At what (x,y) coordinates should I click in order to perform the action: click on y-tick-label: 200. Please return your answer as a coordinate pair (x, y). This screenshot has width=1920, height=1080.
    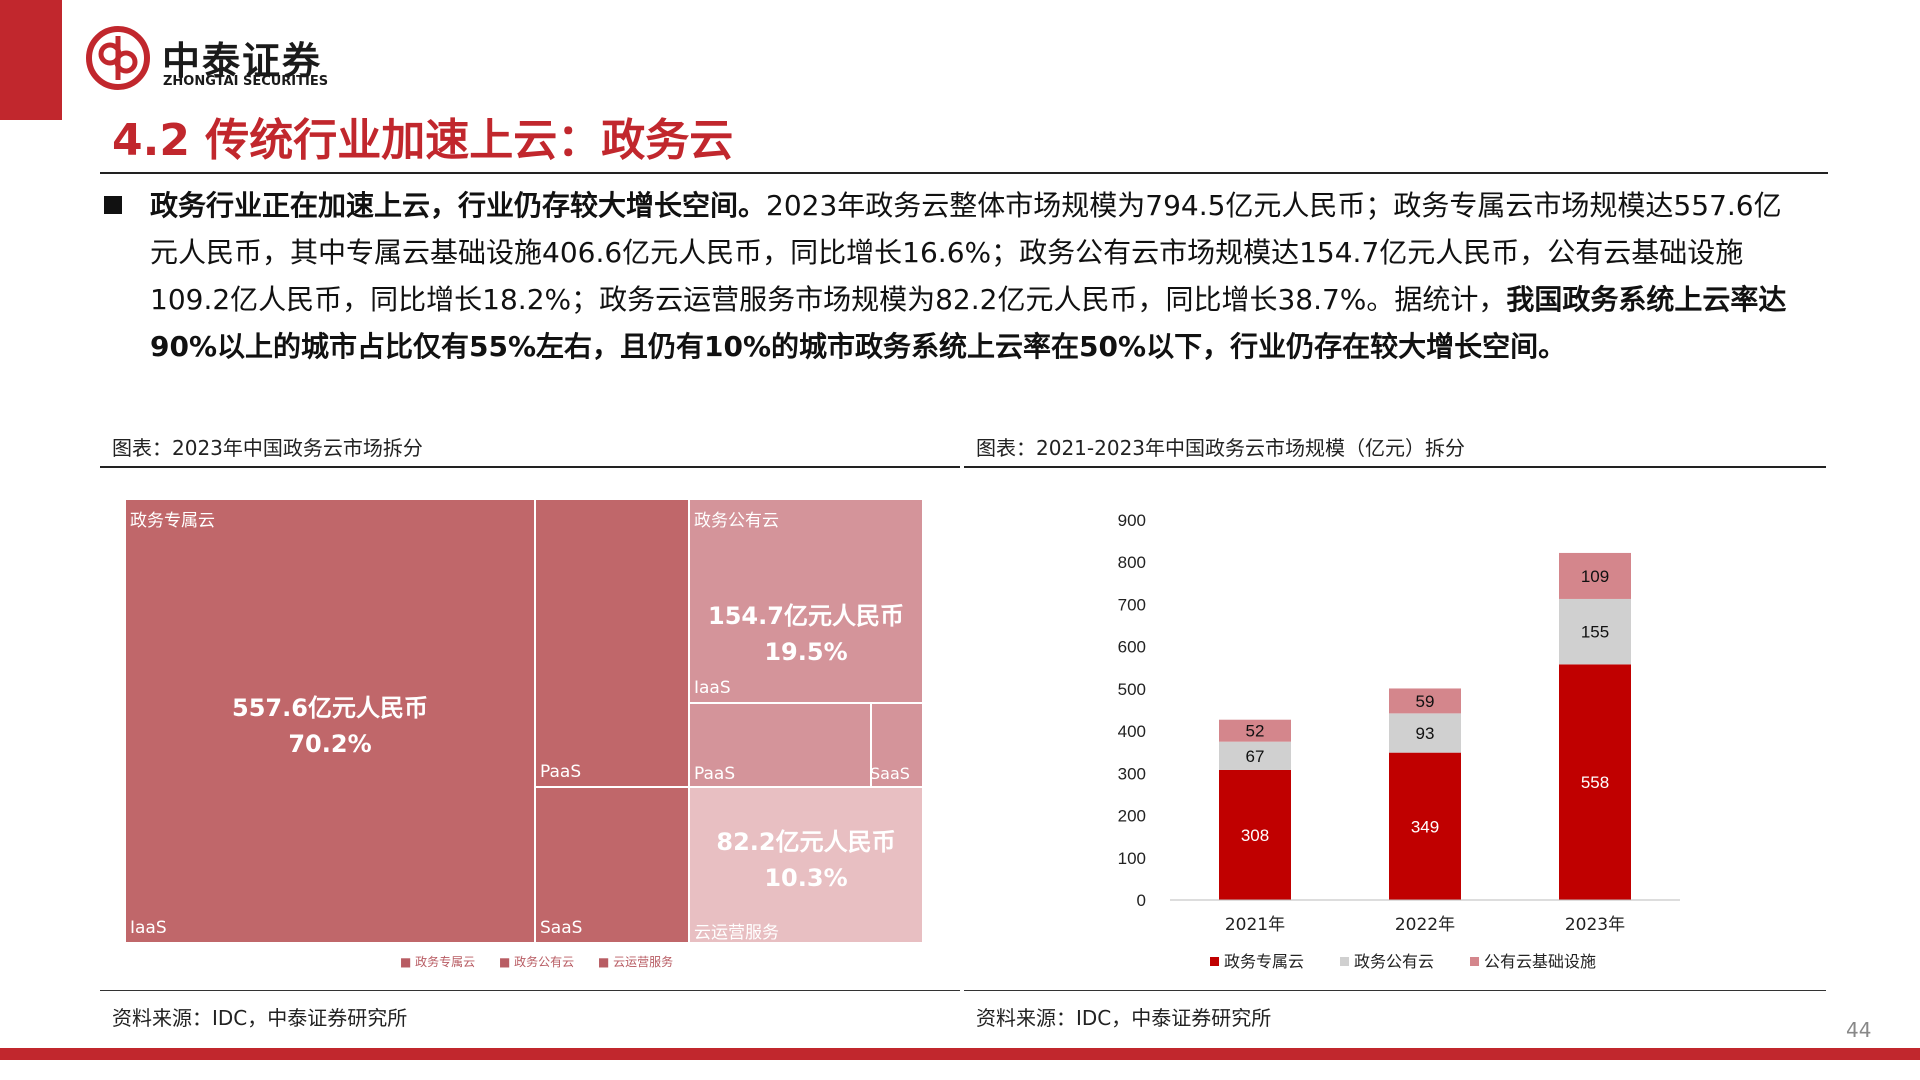
    Looking at the image, I should click on (1132, 816).